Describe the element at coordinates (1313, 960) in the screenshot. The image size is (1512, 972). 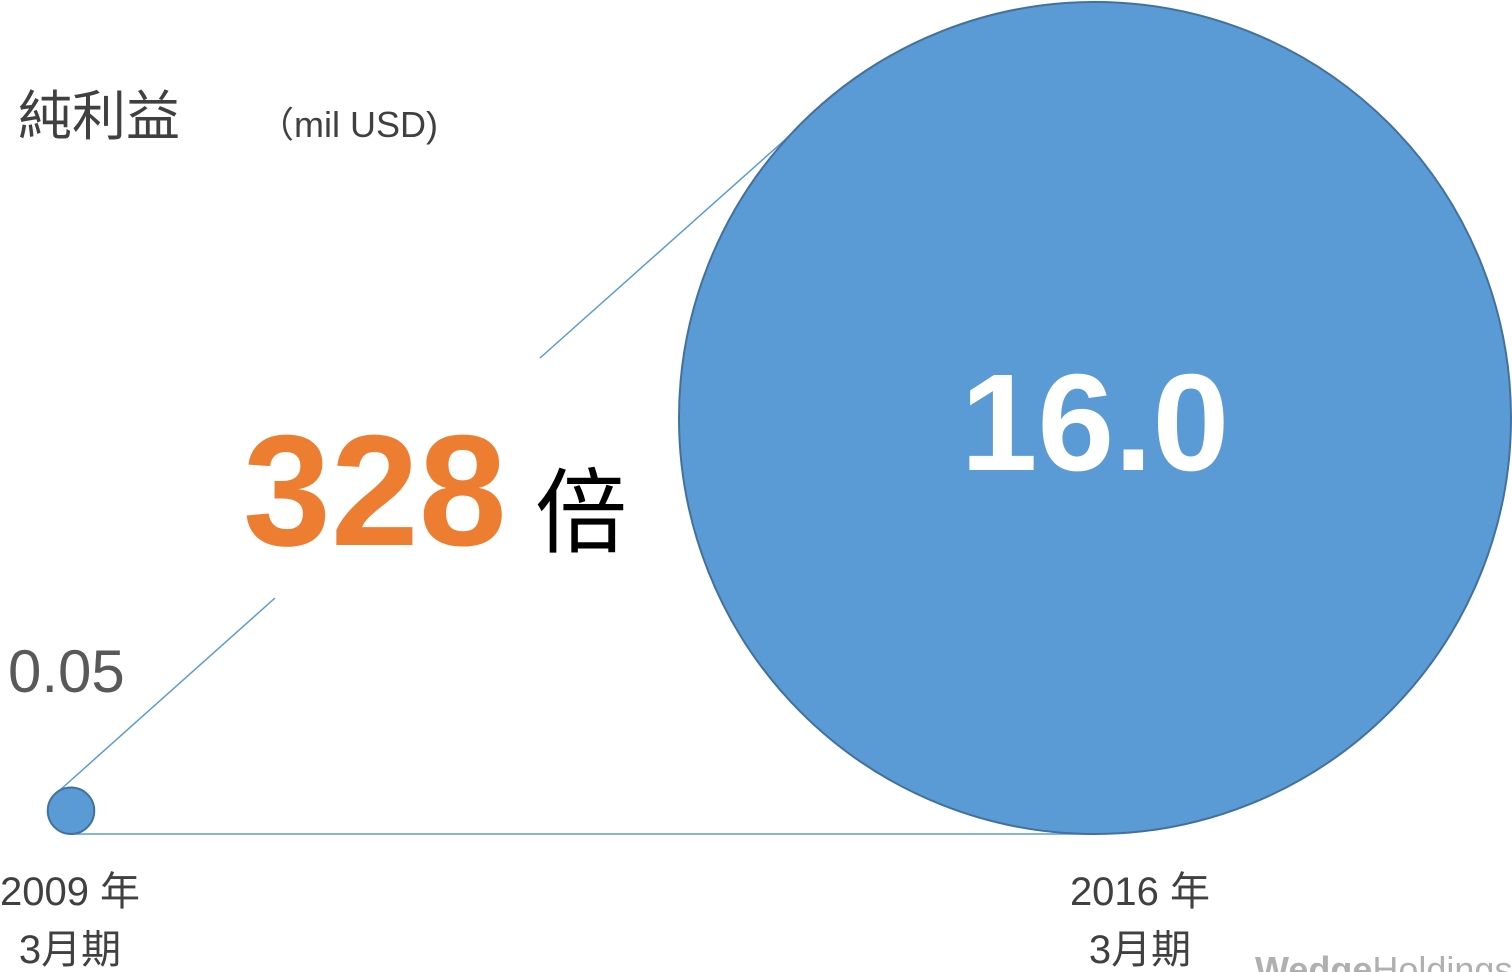
I see `logo-bold: Wedge` at that location.